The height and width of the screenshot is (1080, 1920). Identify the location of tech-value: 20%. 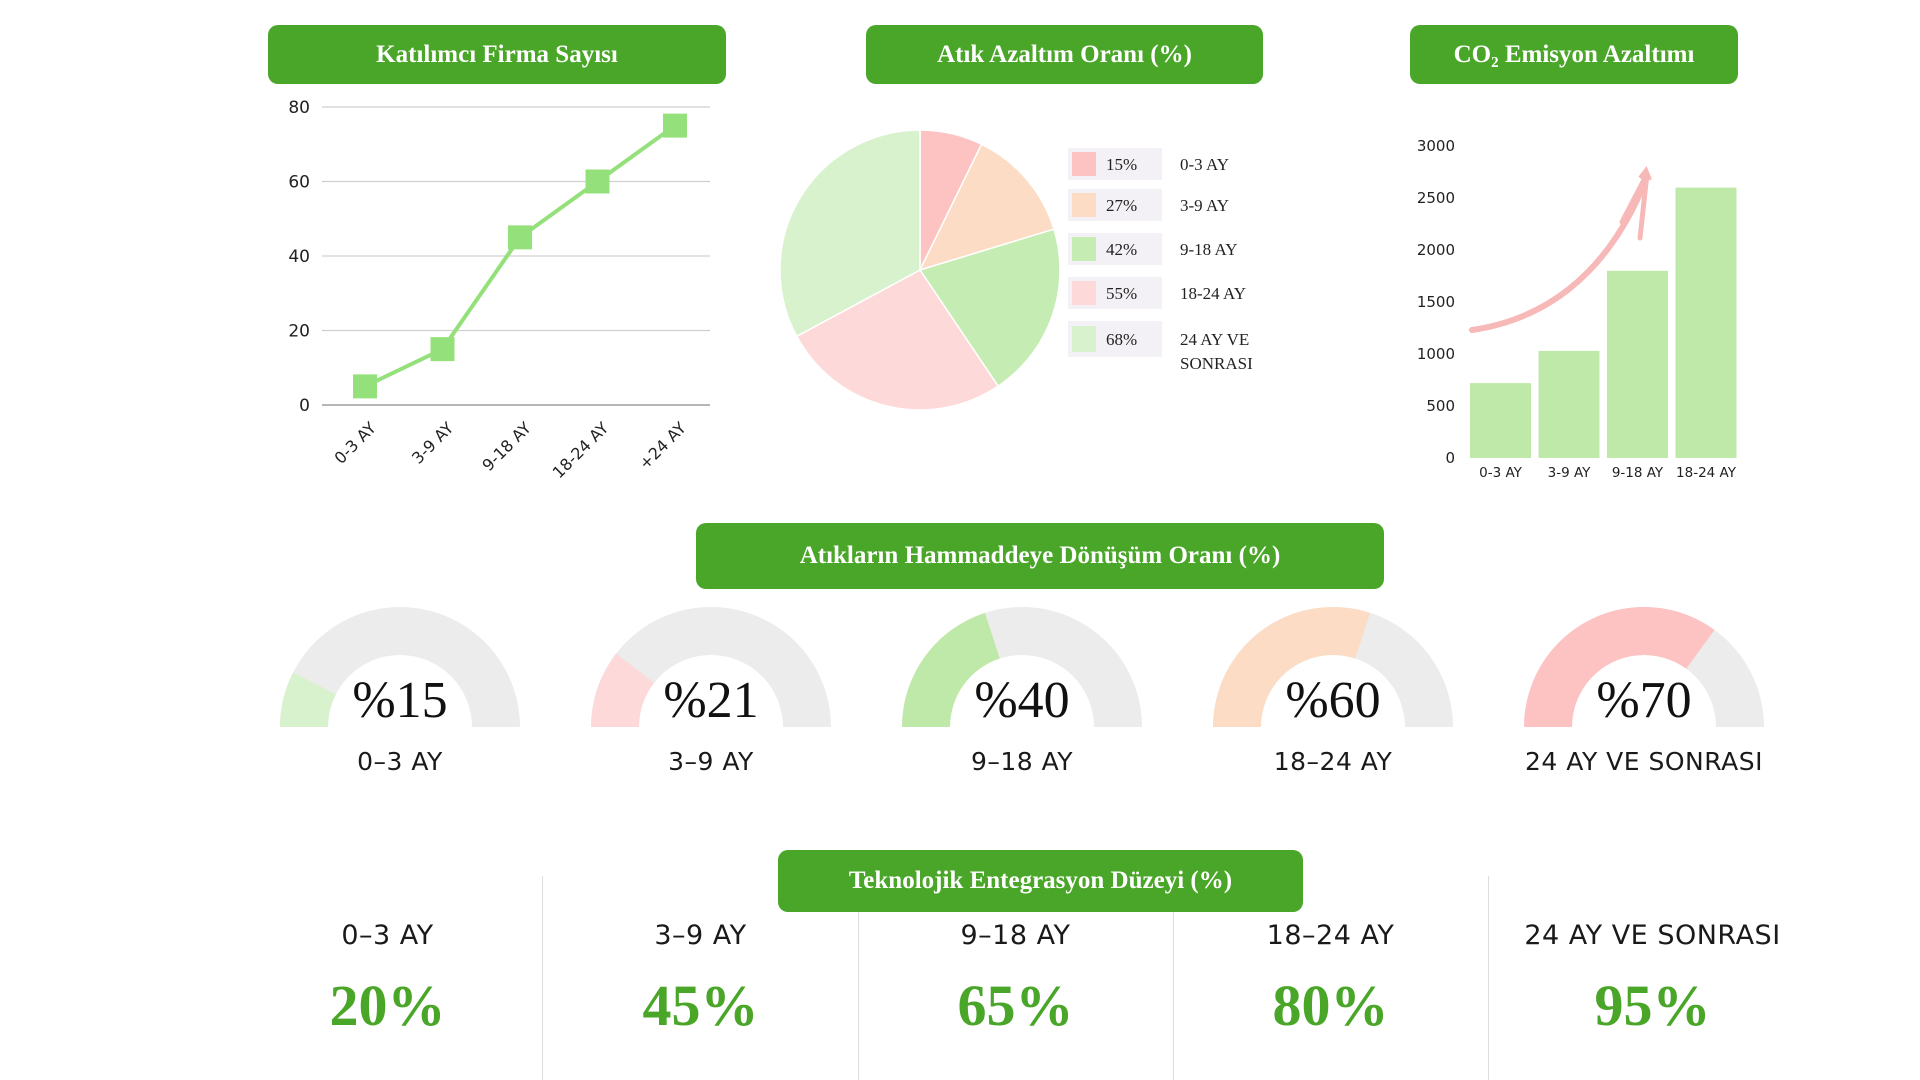
(387, 1005).